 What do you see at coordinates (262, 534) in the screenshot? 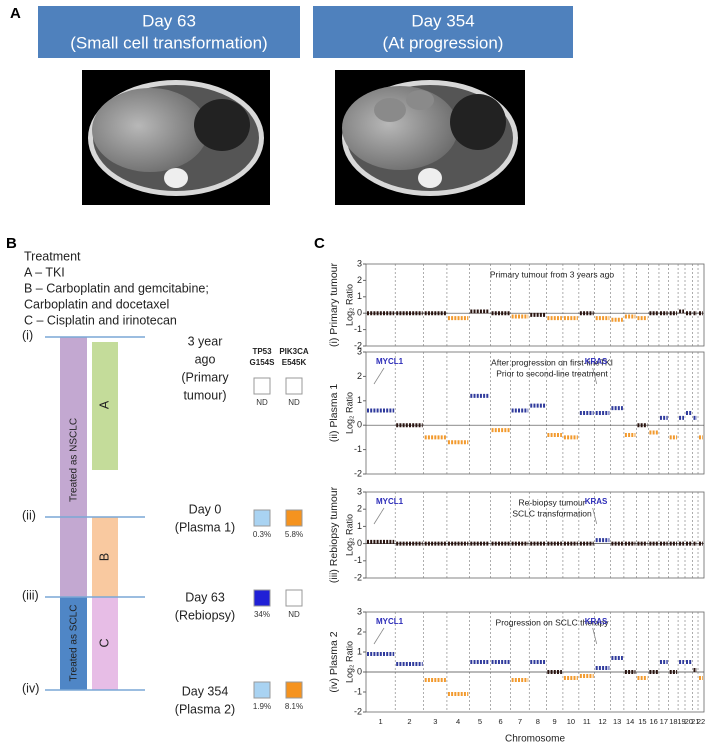
I see `mutation-label: 0.3%` at bounding box center [262, 534].